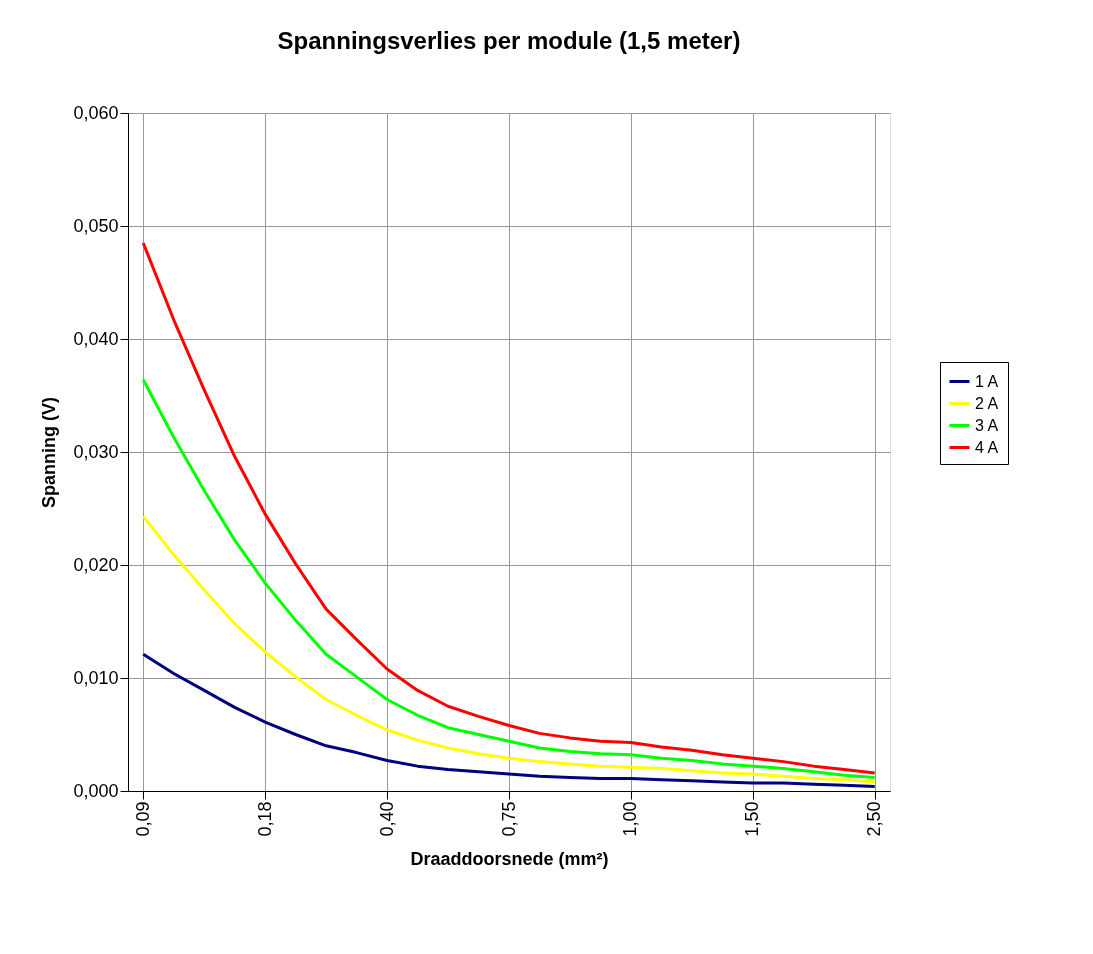 The height and width of the screenshot is (954, 1093). Describe the element at coordinates (96, 790) in the screenshot. I see `y-tick-label: 0,000` at that location.